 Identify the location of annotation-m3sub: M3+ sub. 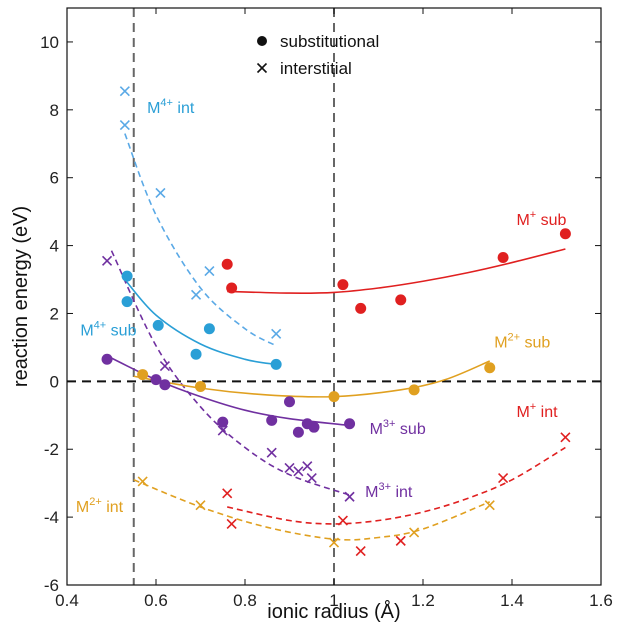
(398, 428).